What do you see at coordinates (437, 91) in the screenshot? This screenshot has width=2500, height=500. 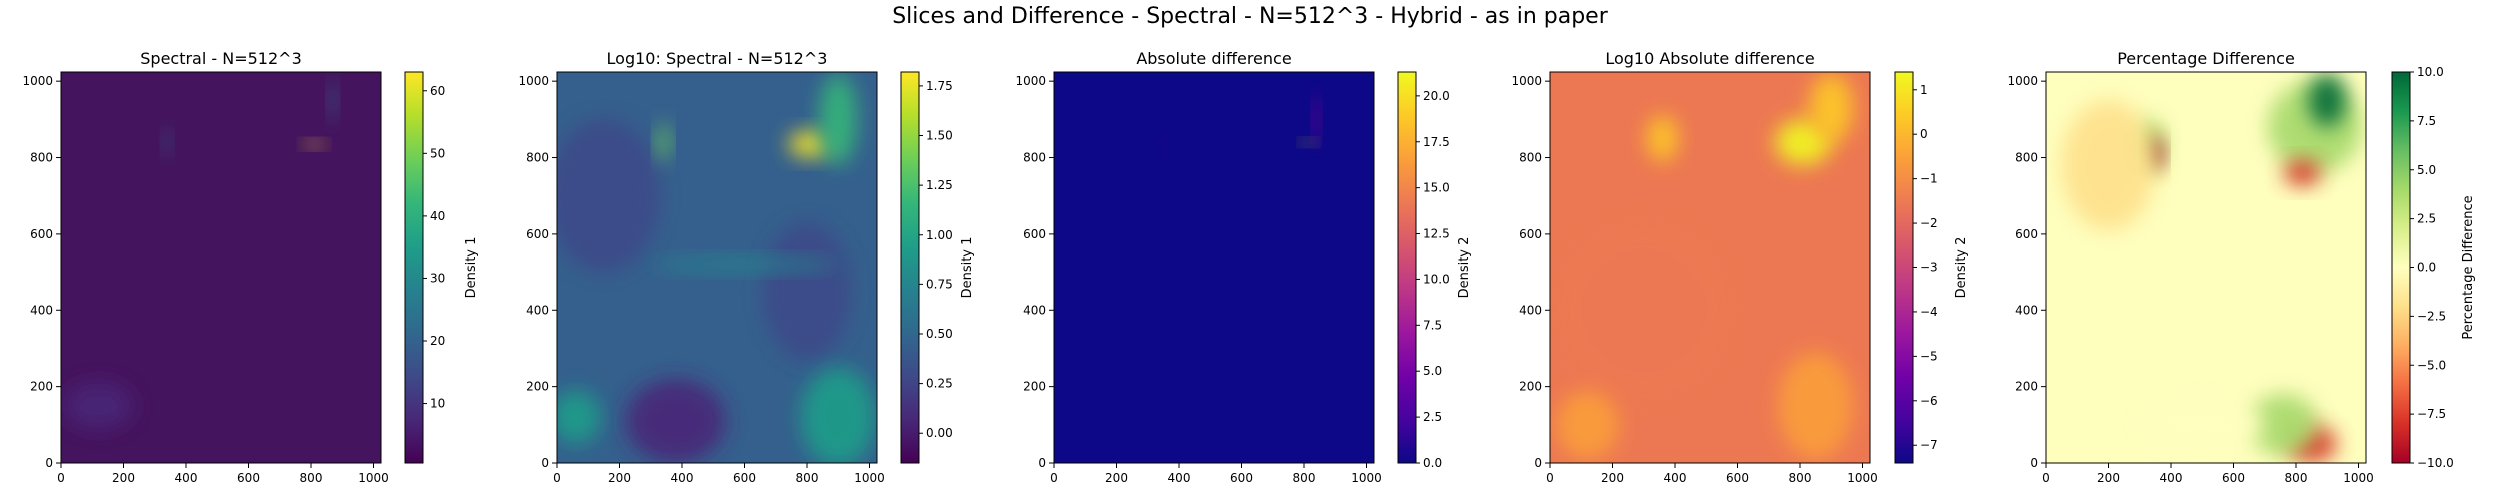 I see `colorbar-tick-label: 60` at bounding box center [437, 91].